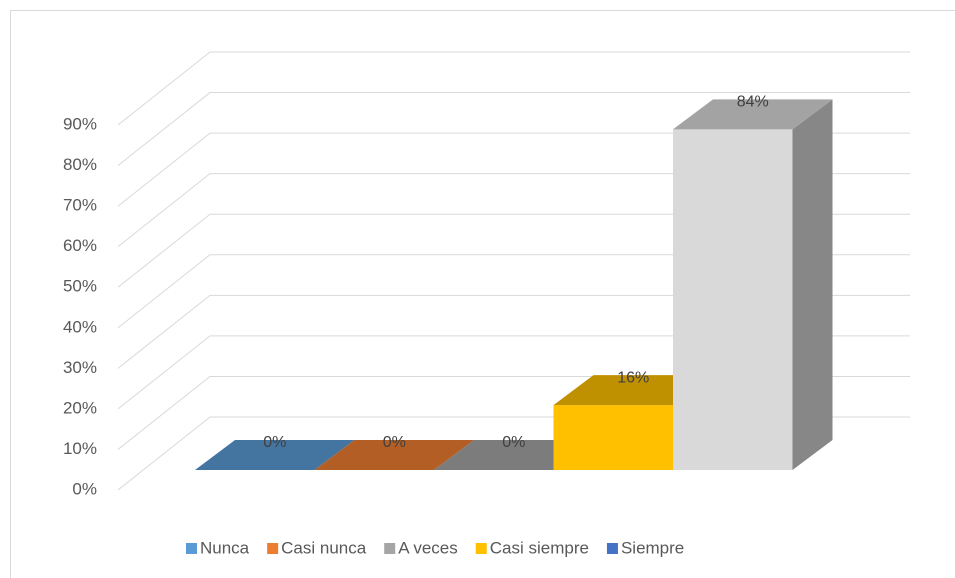  I want to click on legend-label: Nunca, so click(225, 547).